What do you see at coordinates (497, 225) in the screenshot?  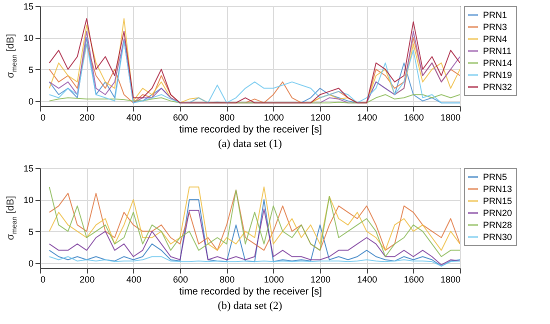 I see `legend-label: PRN28` at bounding box center [497, 225].